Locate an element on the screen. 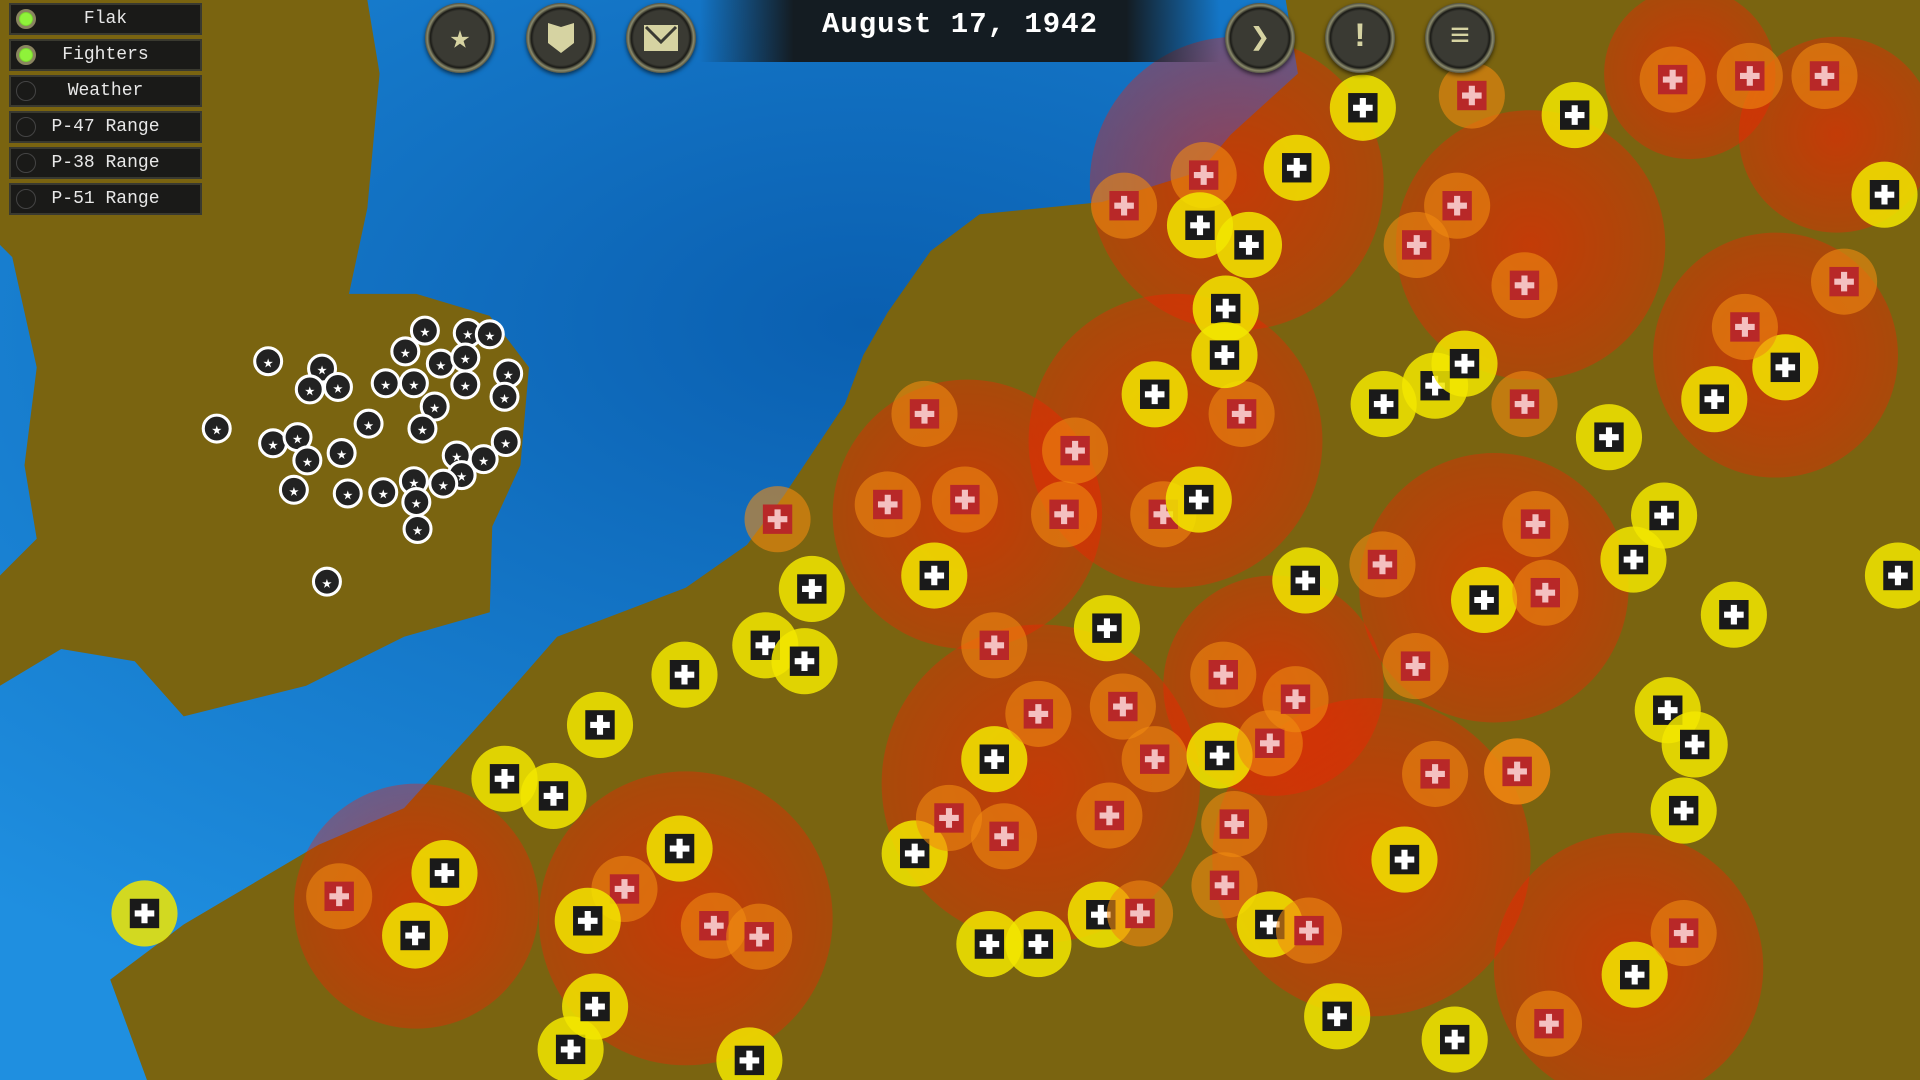  next-turn-button: ❯ is located at coordinates (1260, 38).